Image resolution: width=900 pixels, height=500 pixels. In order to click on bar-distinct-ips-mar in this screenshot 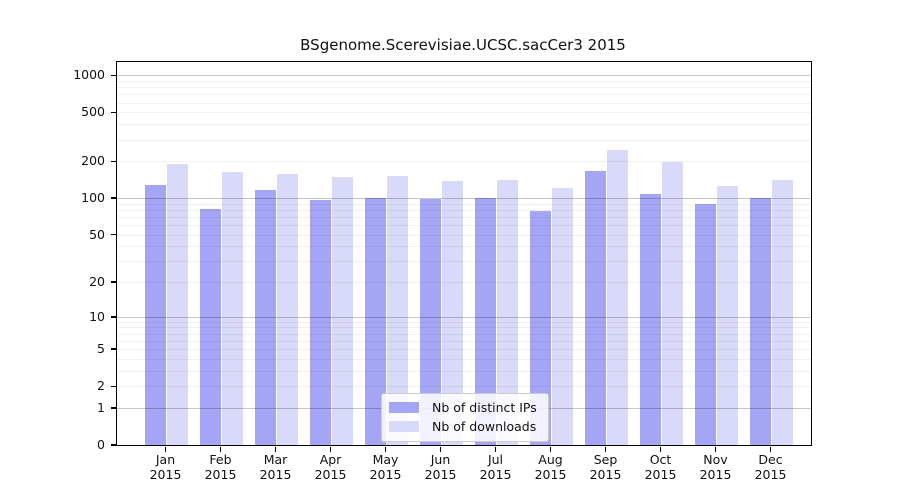, I will do `click(265, 317)`.